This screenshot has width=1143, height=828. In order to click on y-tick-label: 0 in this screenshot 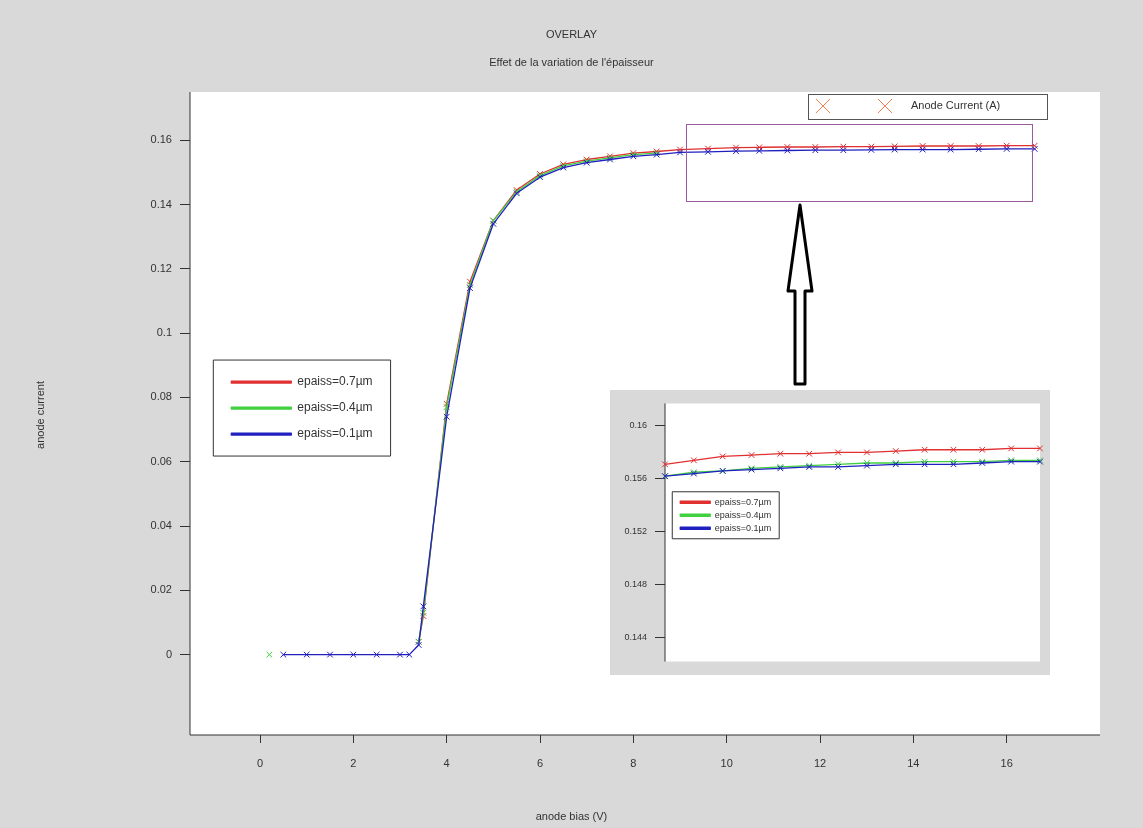, I will do `click(168, 653)`.